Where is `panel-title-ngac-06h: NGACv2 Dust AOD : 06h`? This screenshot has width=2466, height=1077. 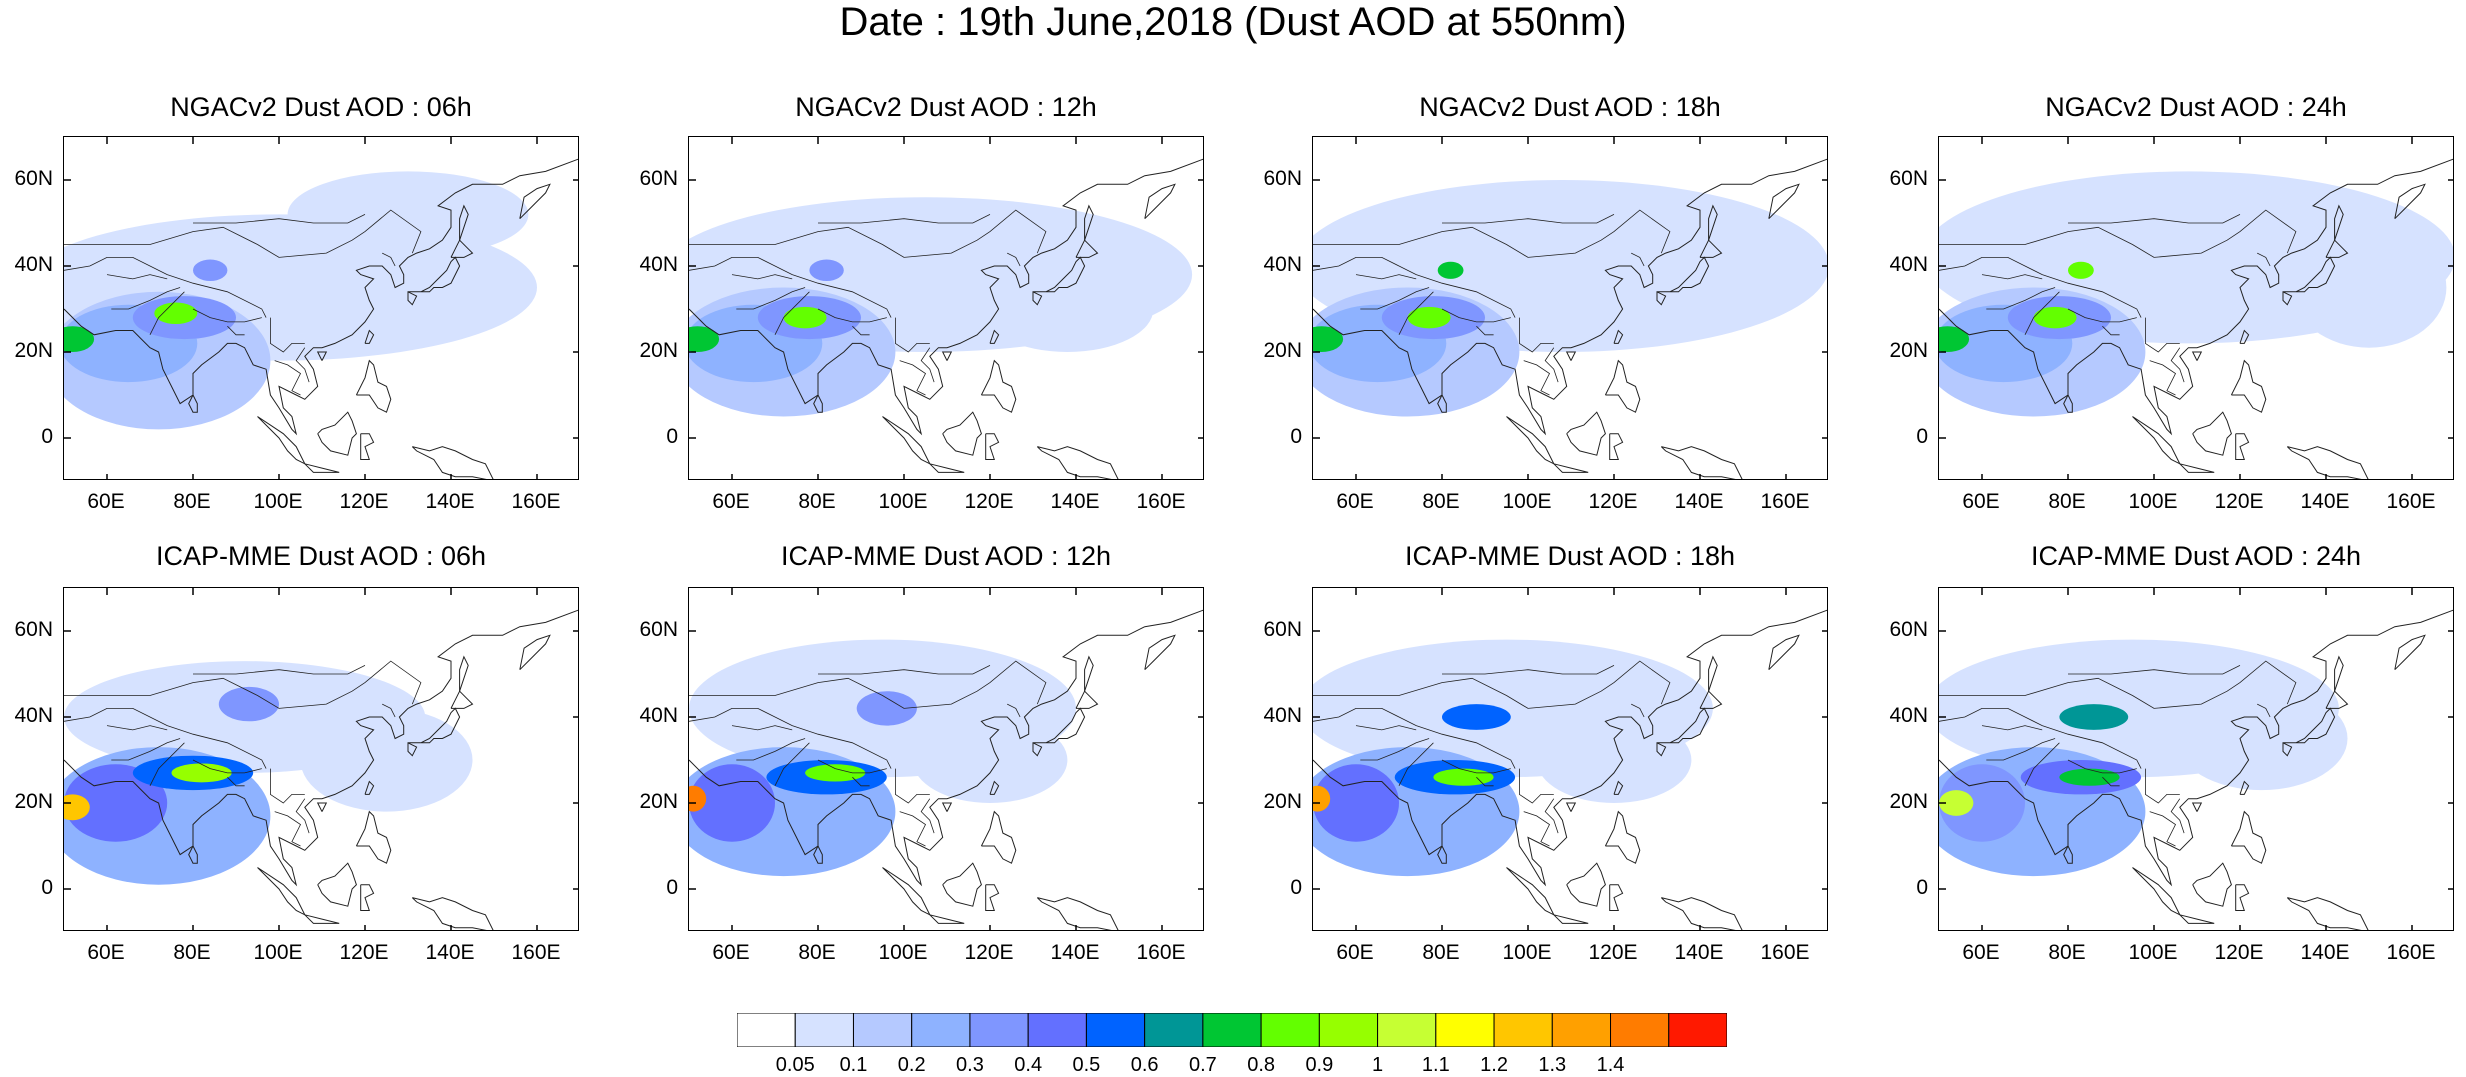
panel-title-ngac-06h: NGACv2 Dust AOD : 06h is located at coordinates (321, 107).